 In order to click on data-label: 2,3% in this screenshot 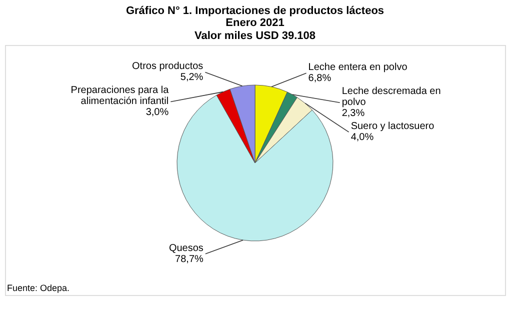, I will do `click(353, 114)`.